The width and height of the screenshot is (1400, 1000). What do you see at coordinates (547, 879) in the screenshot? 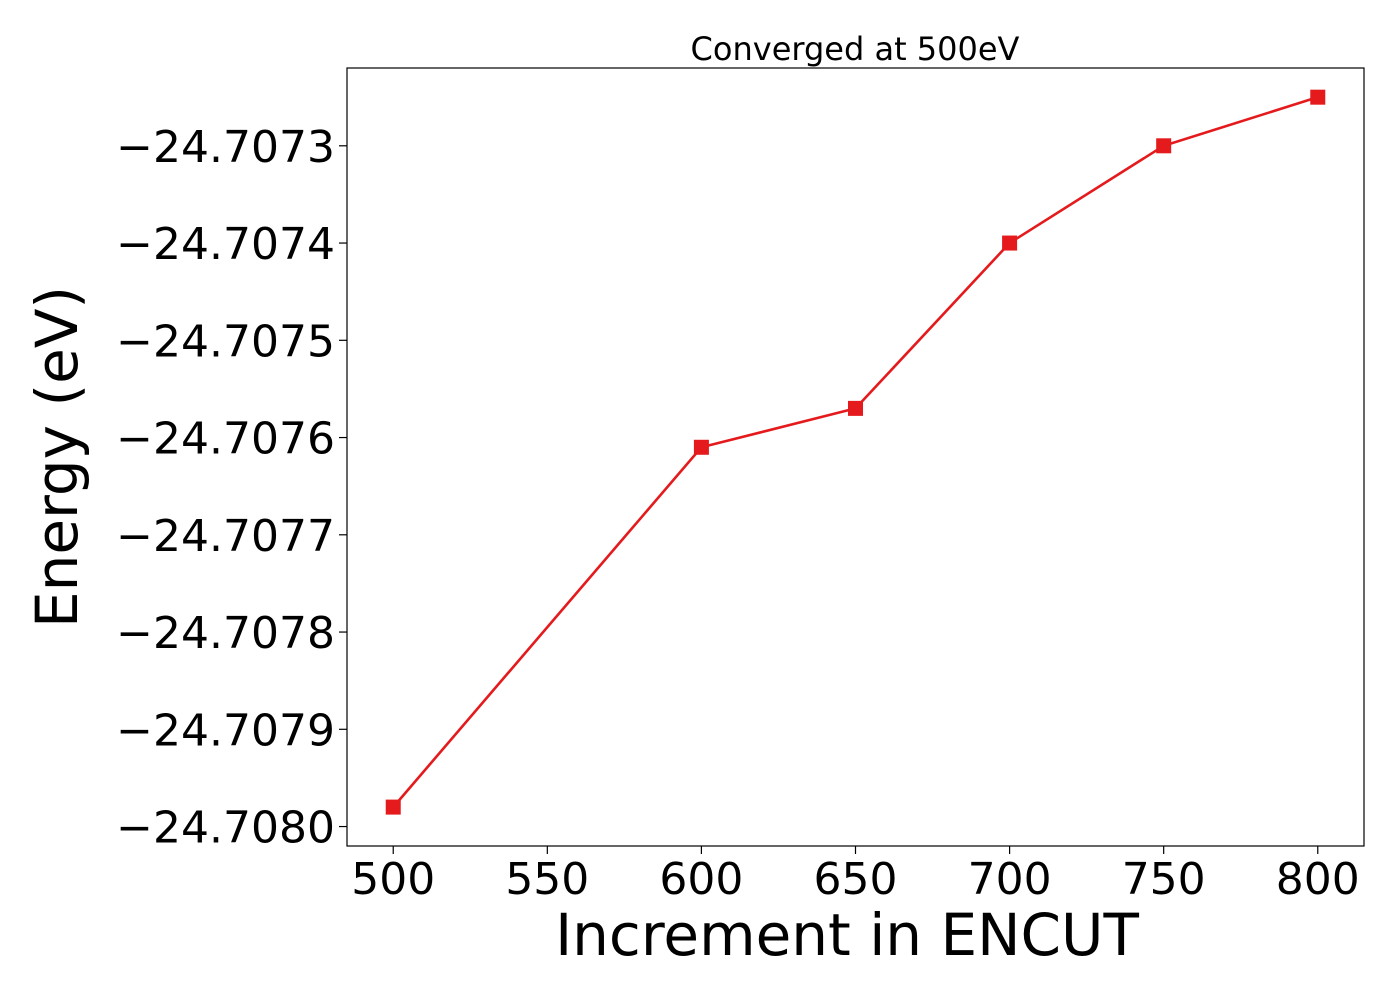
I see `x-tick-label: 550` at bounding box center [547, 879].